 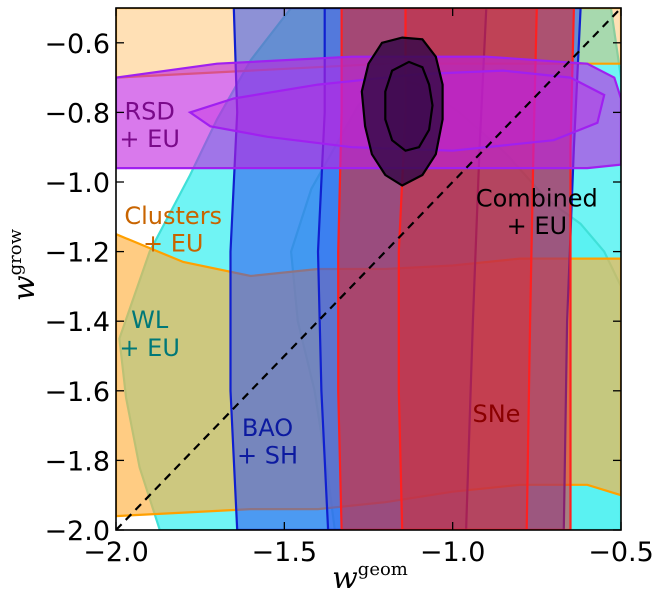 I want to click on annotation-rsd: RSD + EU, so click(x=149, y=125).